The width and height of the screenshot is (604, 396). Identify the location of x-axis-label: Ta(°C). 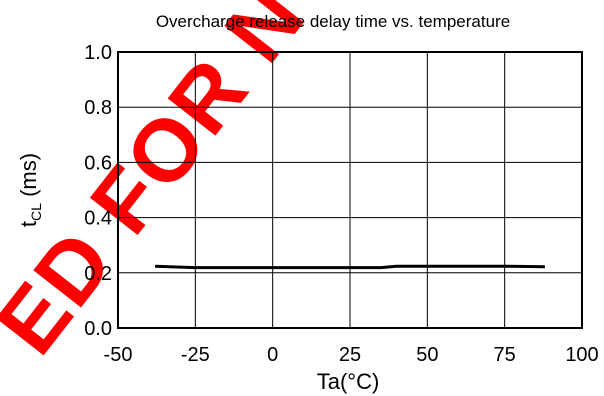
(348, 381).